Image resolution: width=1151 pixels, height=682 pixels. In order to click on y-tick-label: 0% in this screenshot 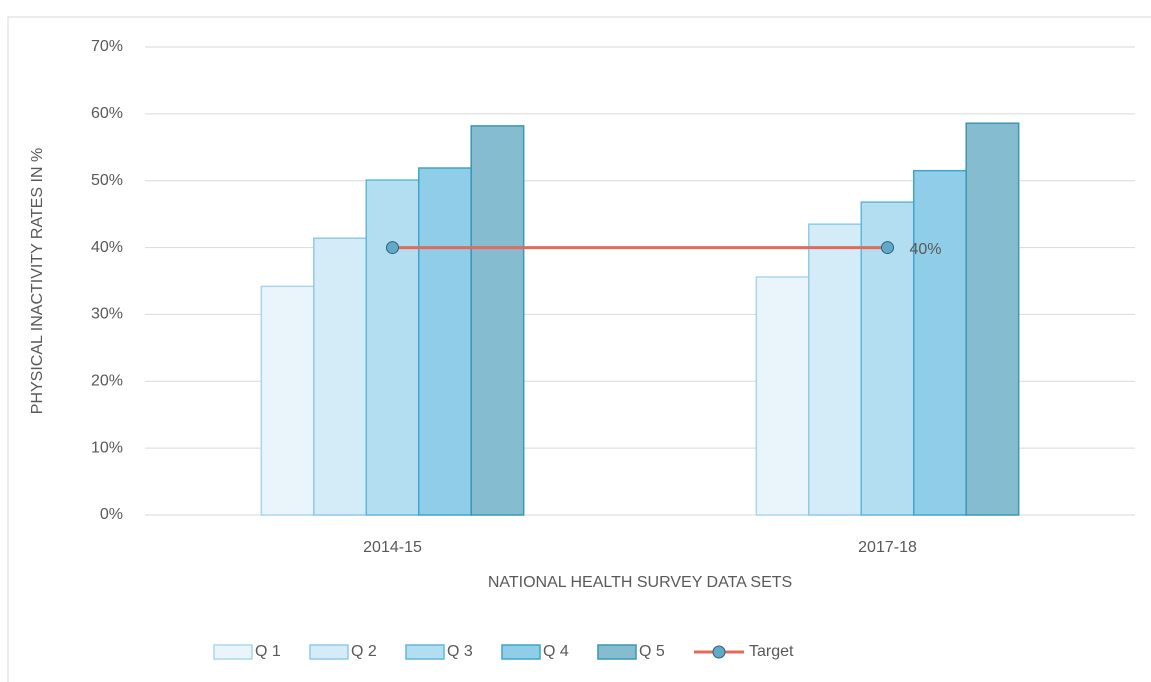, I will do `click(111, 514)`.